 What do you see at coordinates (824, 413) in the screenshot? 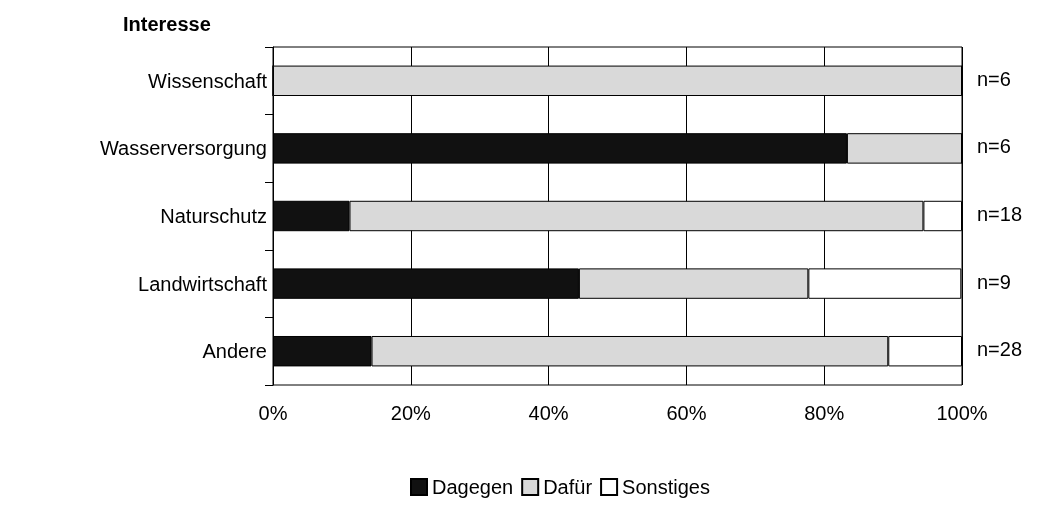
I see `x-tick-label: 80%` at bounding box center [824, 413].